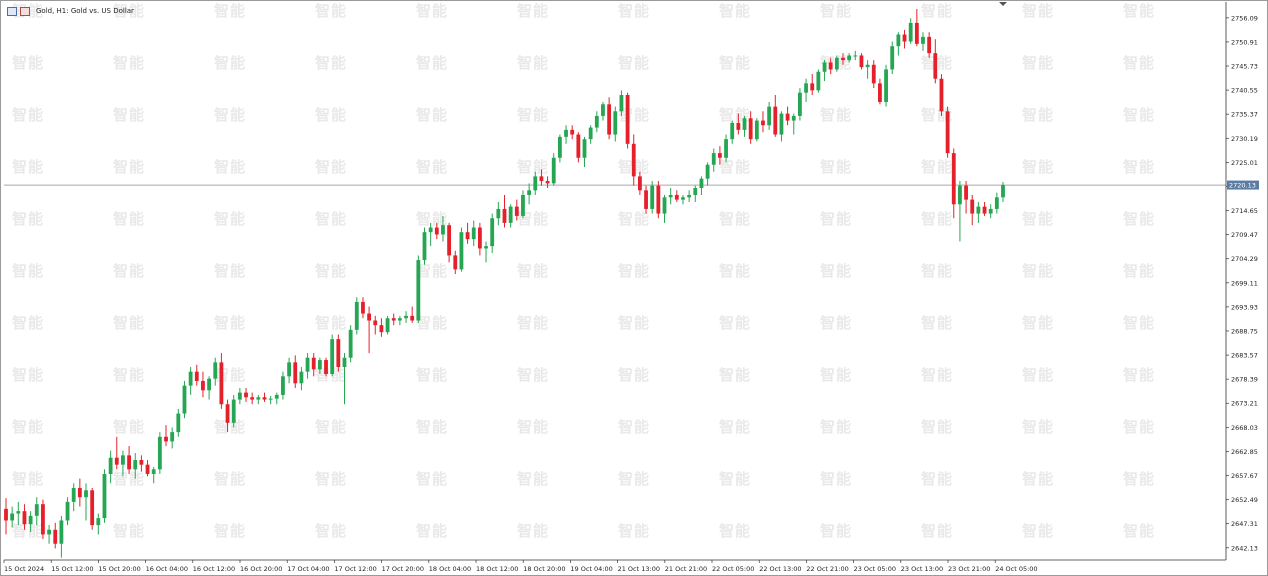  Describe the element at coordinates (12, 11) in the screenshot. I see `chart-grid-icon` at that location.